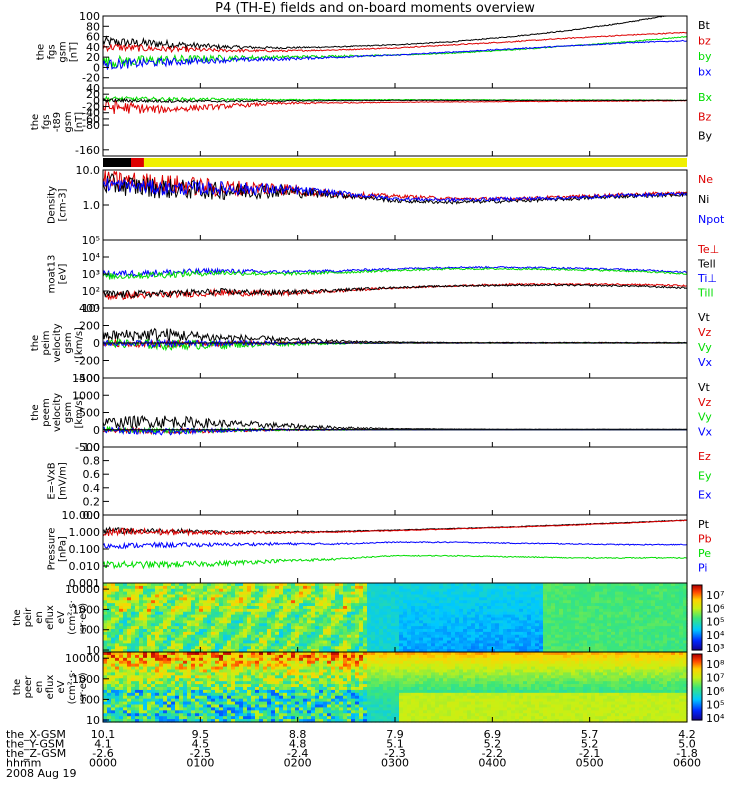  Describe the element at coordinates (697, 617) in the screenshot. I see `colorbar-frame-peir` at that location.